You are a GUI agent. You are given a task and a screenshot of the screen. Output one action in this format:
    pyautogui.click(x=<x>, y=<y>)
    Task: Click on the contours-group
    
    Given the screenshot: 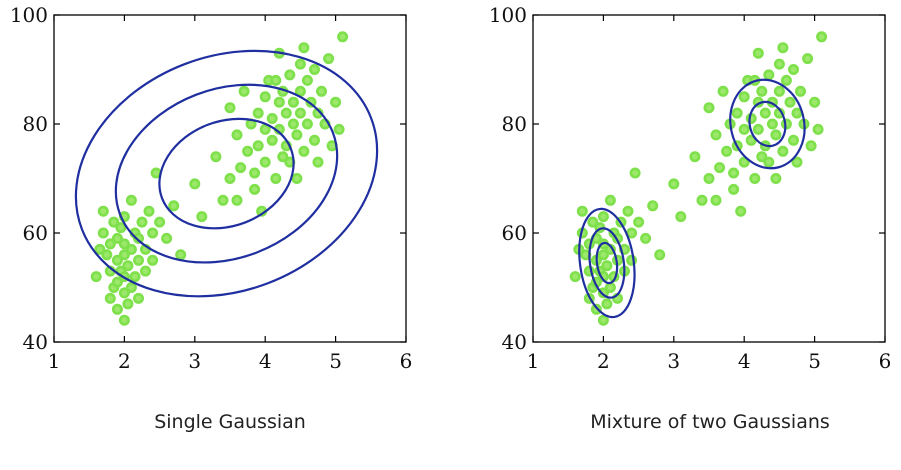 What is the action you would take?
    pyautogui.click(x=692, y=198)
    